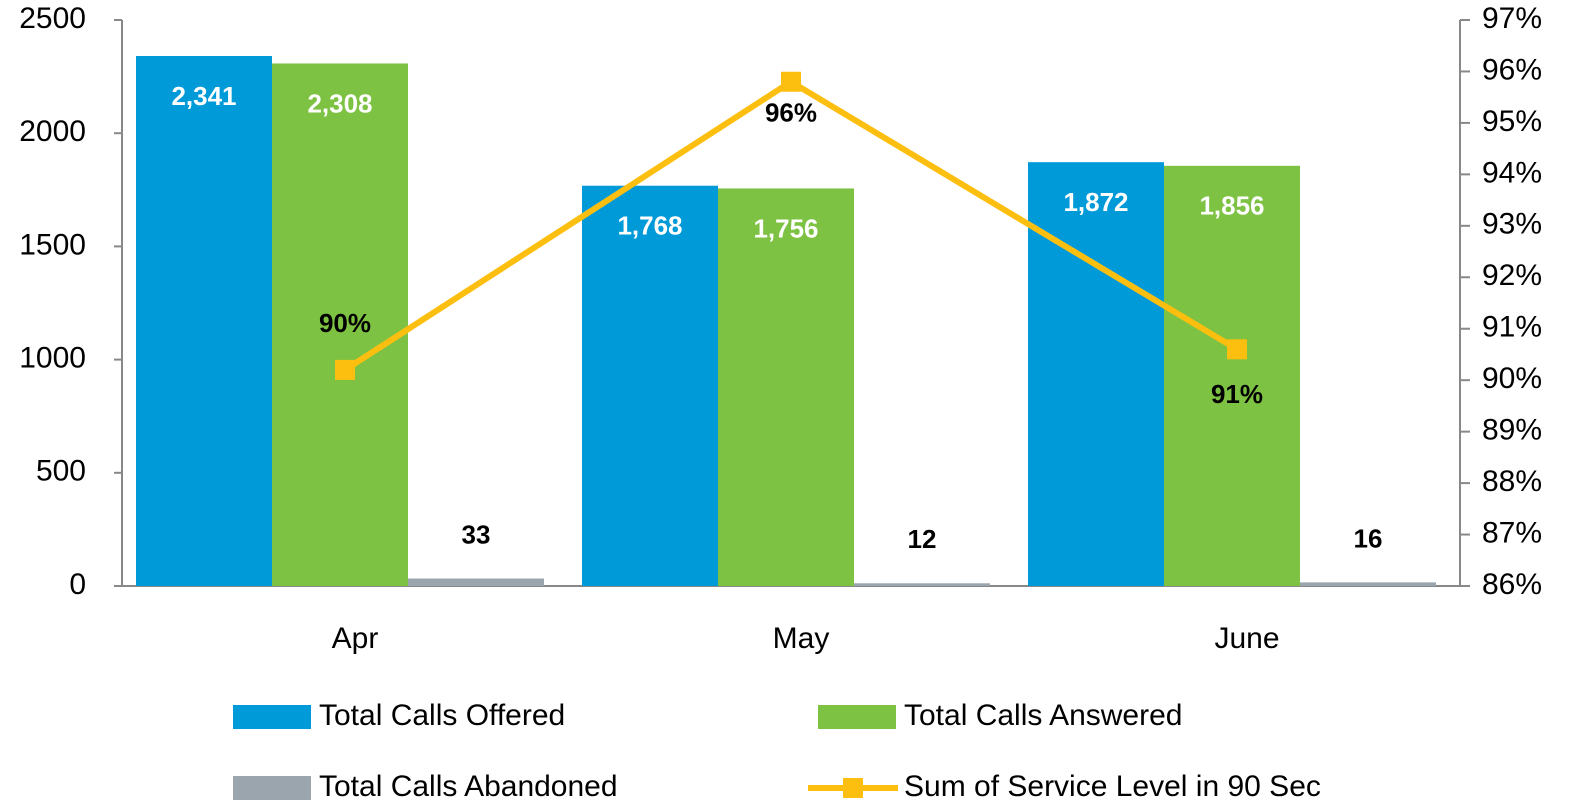  What do you see at coordinates (922, 539) in the screenshot?
I see `data-label: 12` at bounding box center [922, 539].